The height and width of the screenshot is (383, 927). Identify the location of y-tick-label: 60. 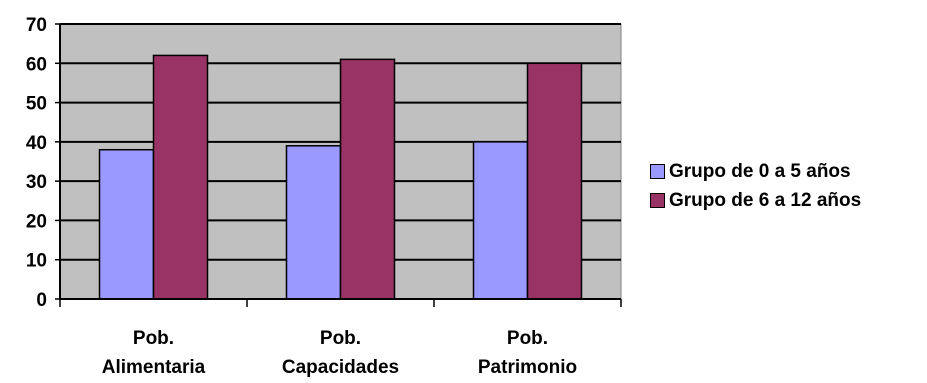
(36, 64).